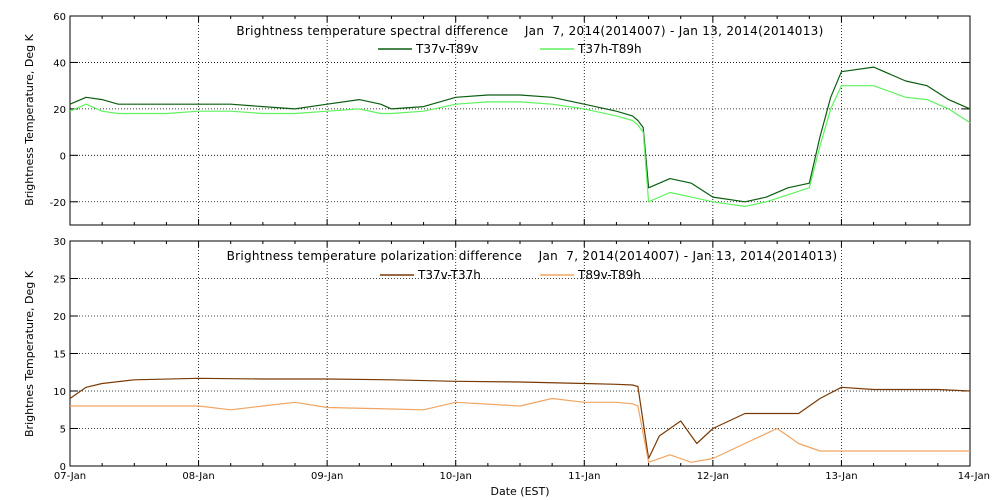  What do you see at coordinates (446, 49) in the screenshot?
I see `legend-label-t37v-t89v: T37v-T89v` at bounding box center [446, 49].